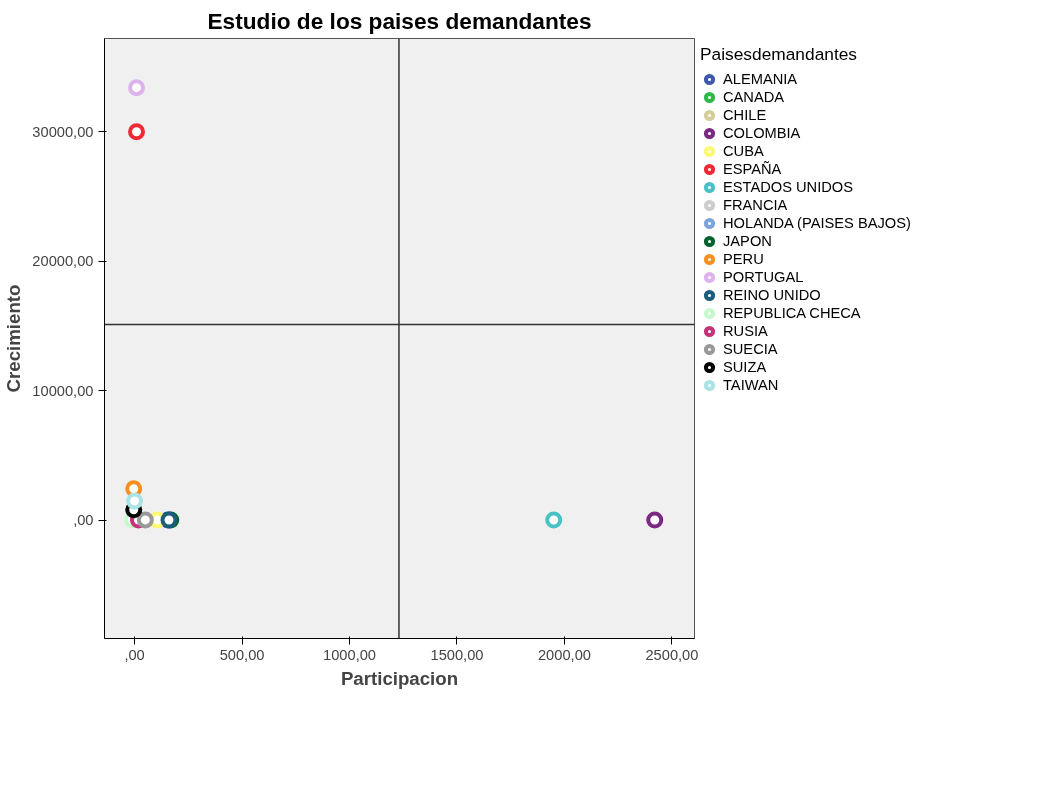 The image size is (1046, 789). What do you see at coordinates (743, 151) in the screenshot?
I see `legend-label: CUBA` at bounding box center [743, 151].